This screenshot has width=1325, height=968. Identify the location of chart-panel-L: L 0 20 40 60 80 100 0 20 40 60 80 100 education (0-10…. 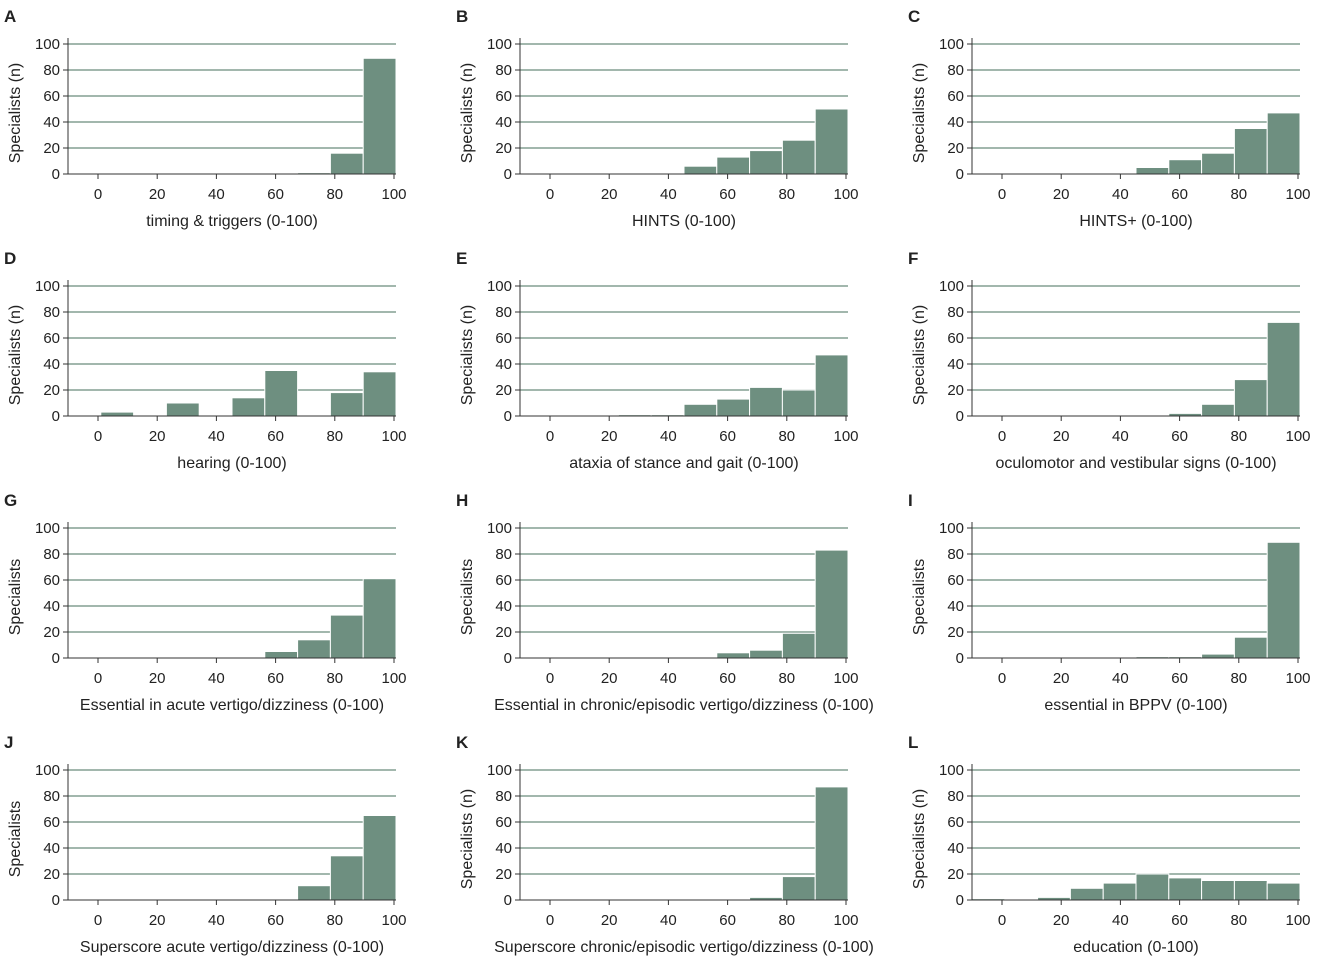
(1114, 847).